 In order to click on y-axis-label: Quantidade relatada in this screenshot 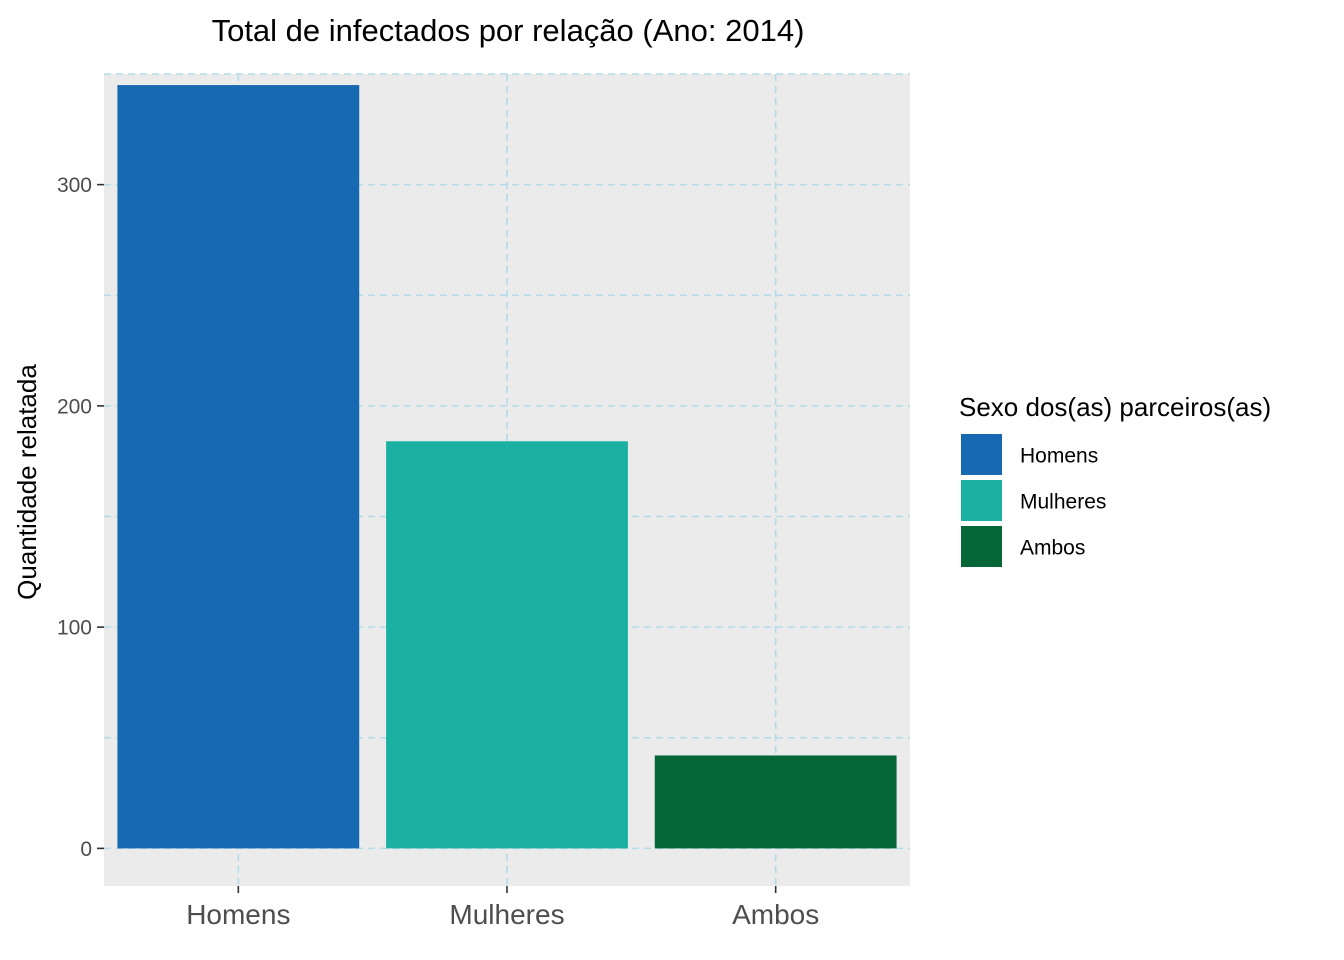, I will do `click(27, 482)`.